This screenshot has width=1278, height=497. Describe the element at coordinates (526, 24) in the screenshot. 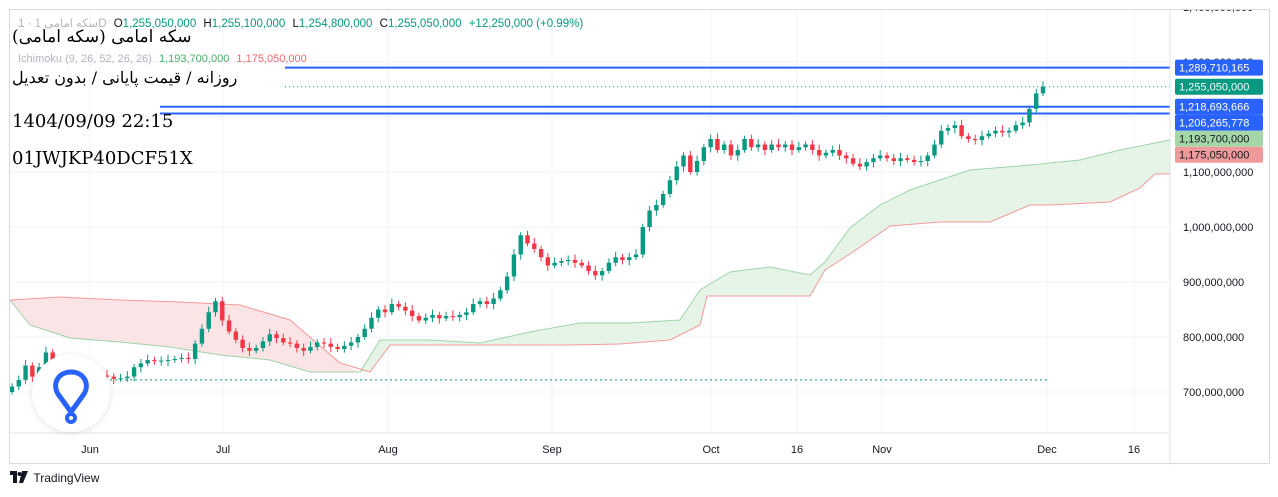

I see `change-value: +12,250,000 (+0.99%)` at that location.